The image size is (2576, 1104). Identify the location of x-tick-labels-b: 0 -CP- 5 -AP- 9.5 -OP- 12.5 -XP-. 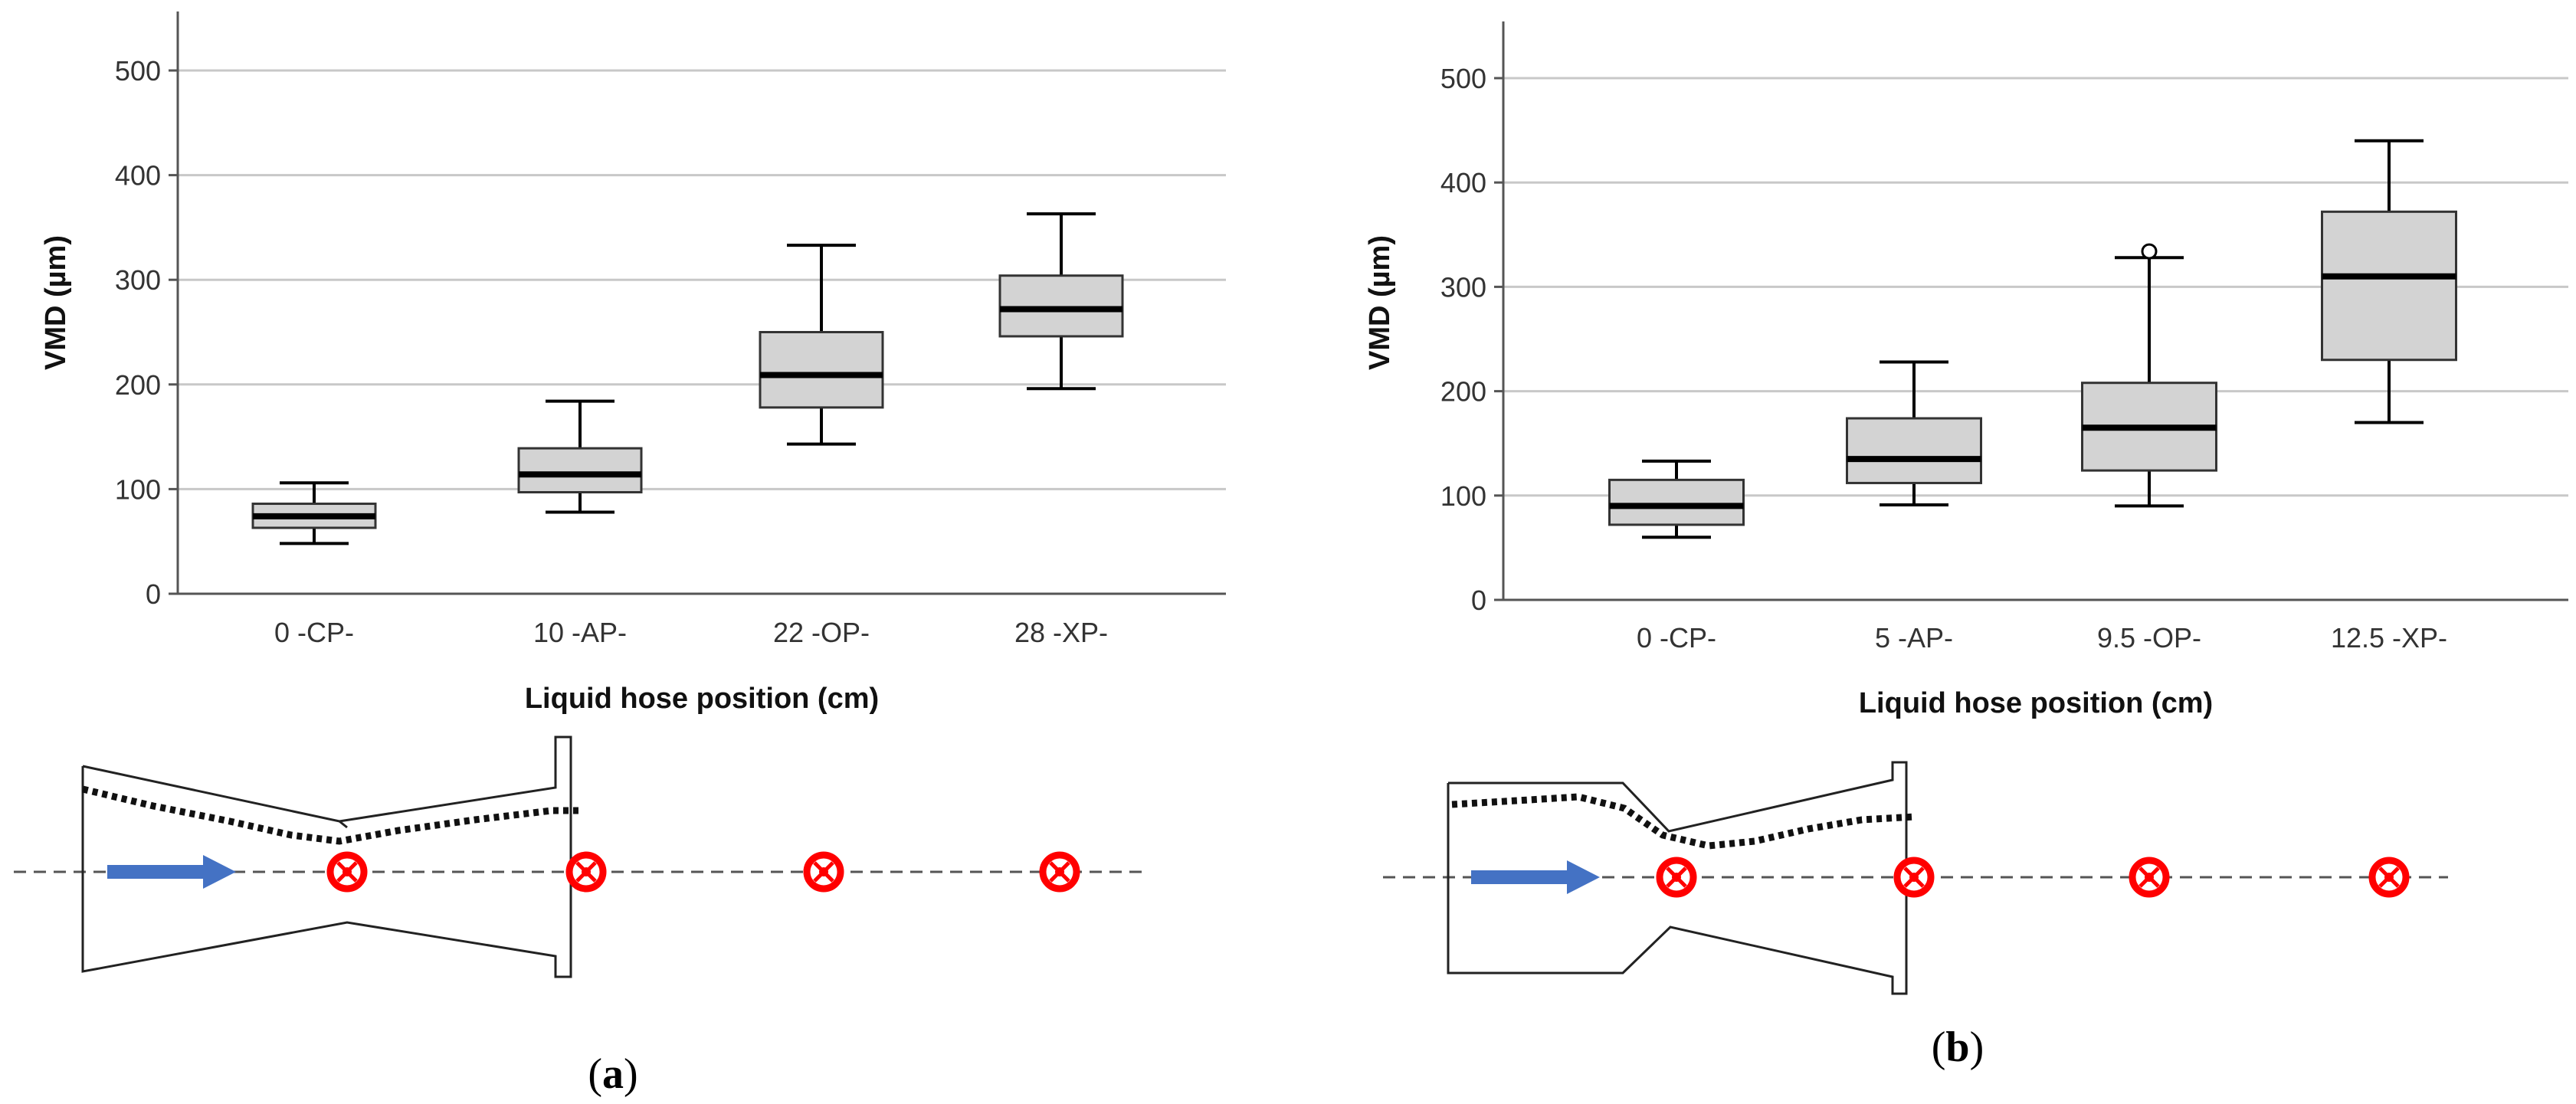
(2042, 638).